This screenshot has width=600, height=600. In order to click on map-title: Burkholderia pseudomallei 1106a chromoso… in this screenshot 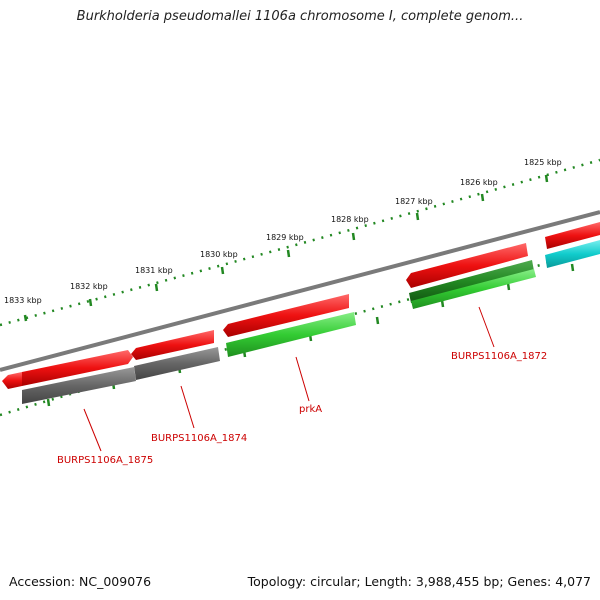, I will do `click(300, 16)`.